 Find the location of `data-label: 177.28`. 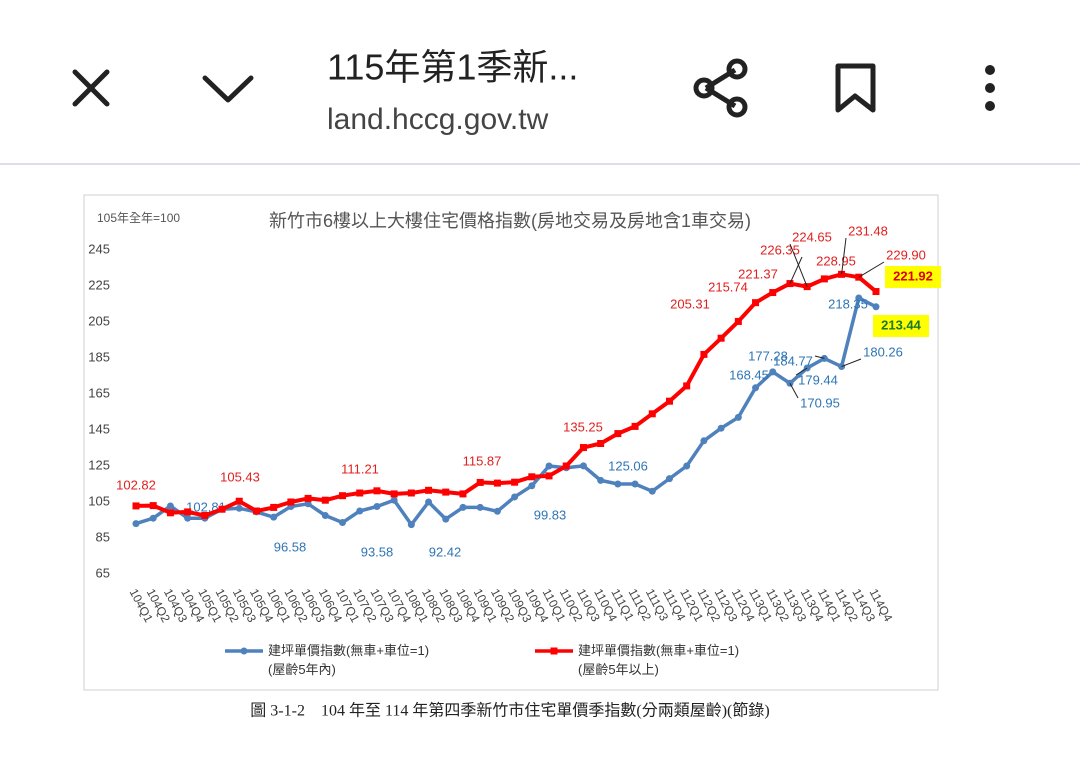

data-label: 177.28 is located at coordinates (768, 355).